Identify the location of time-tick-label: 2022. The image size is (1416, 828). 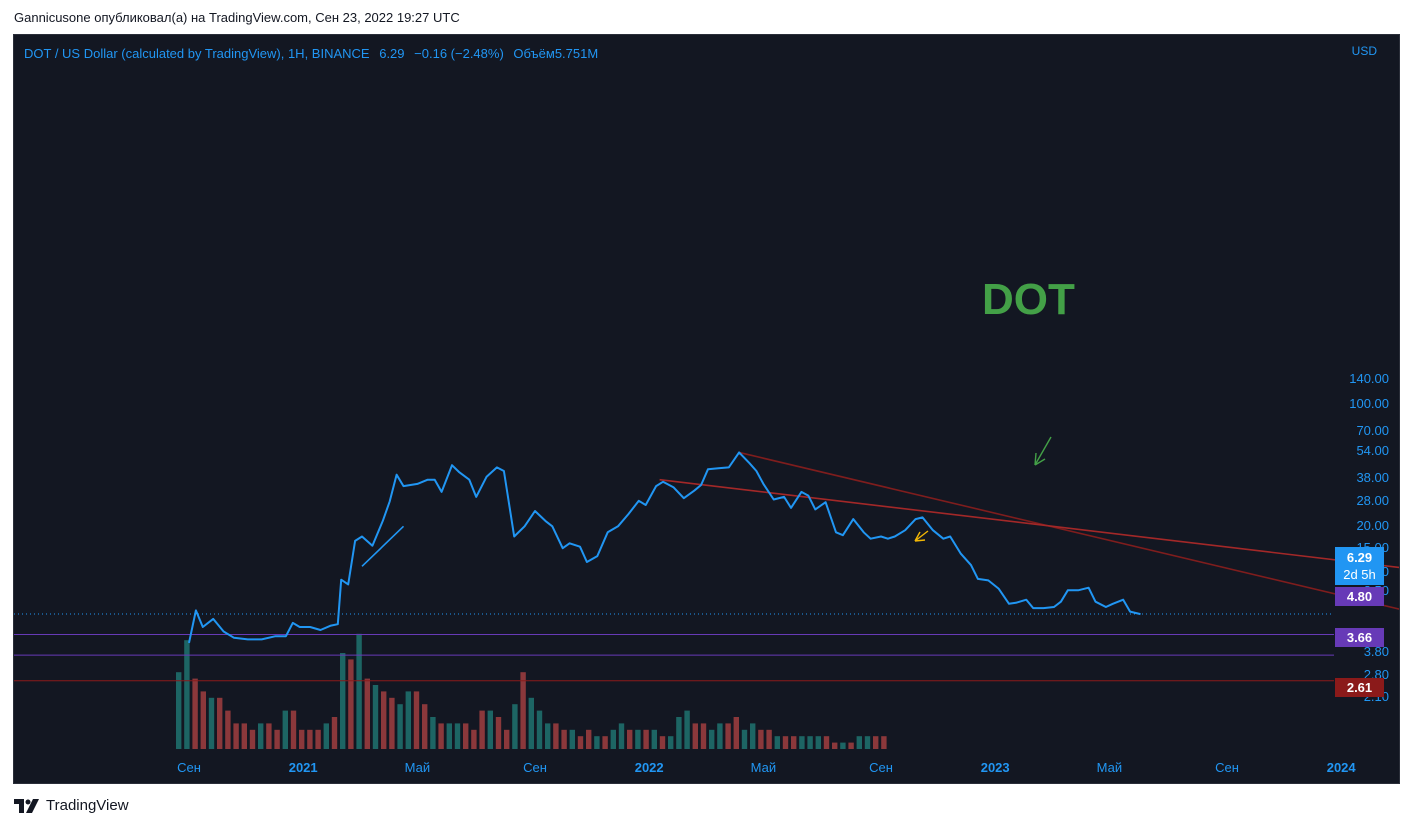
(649, 767).